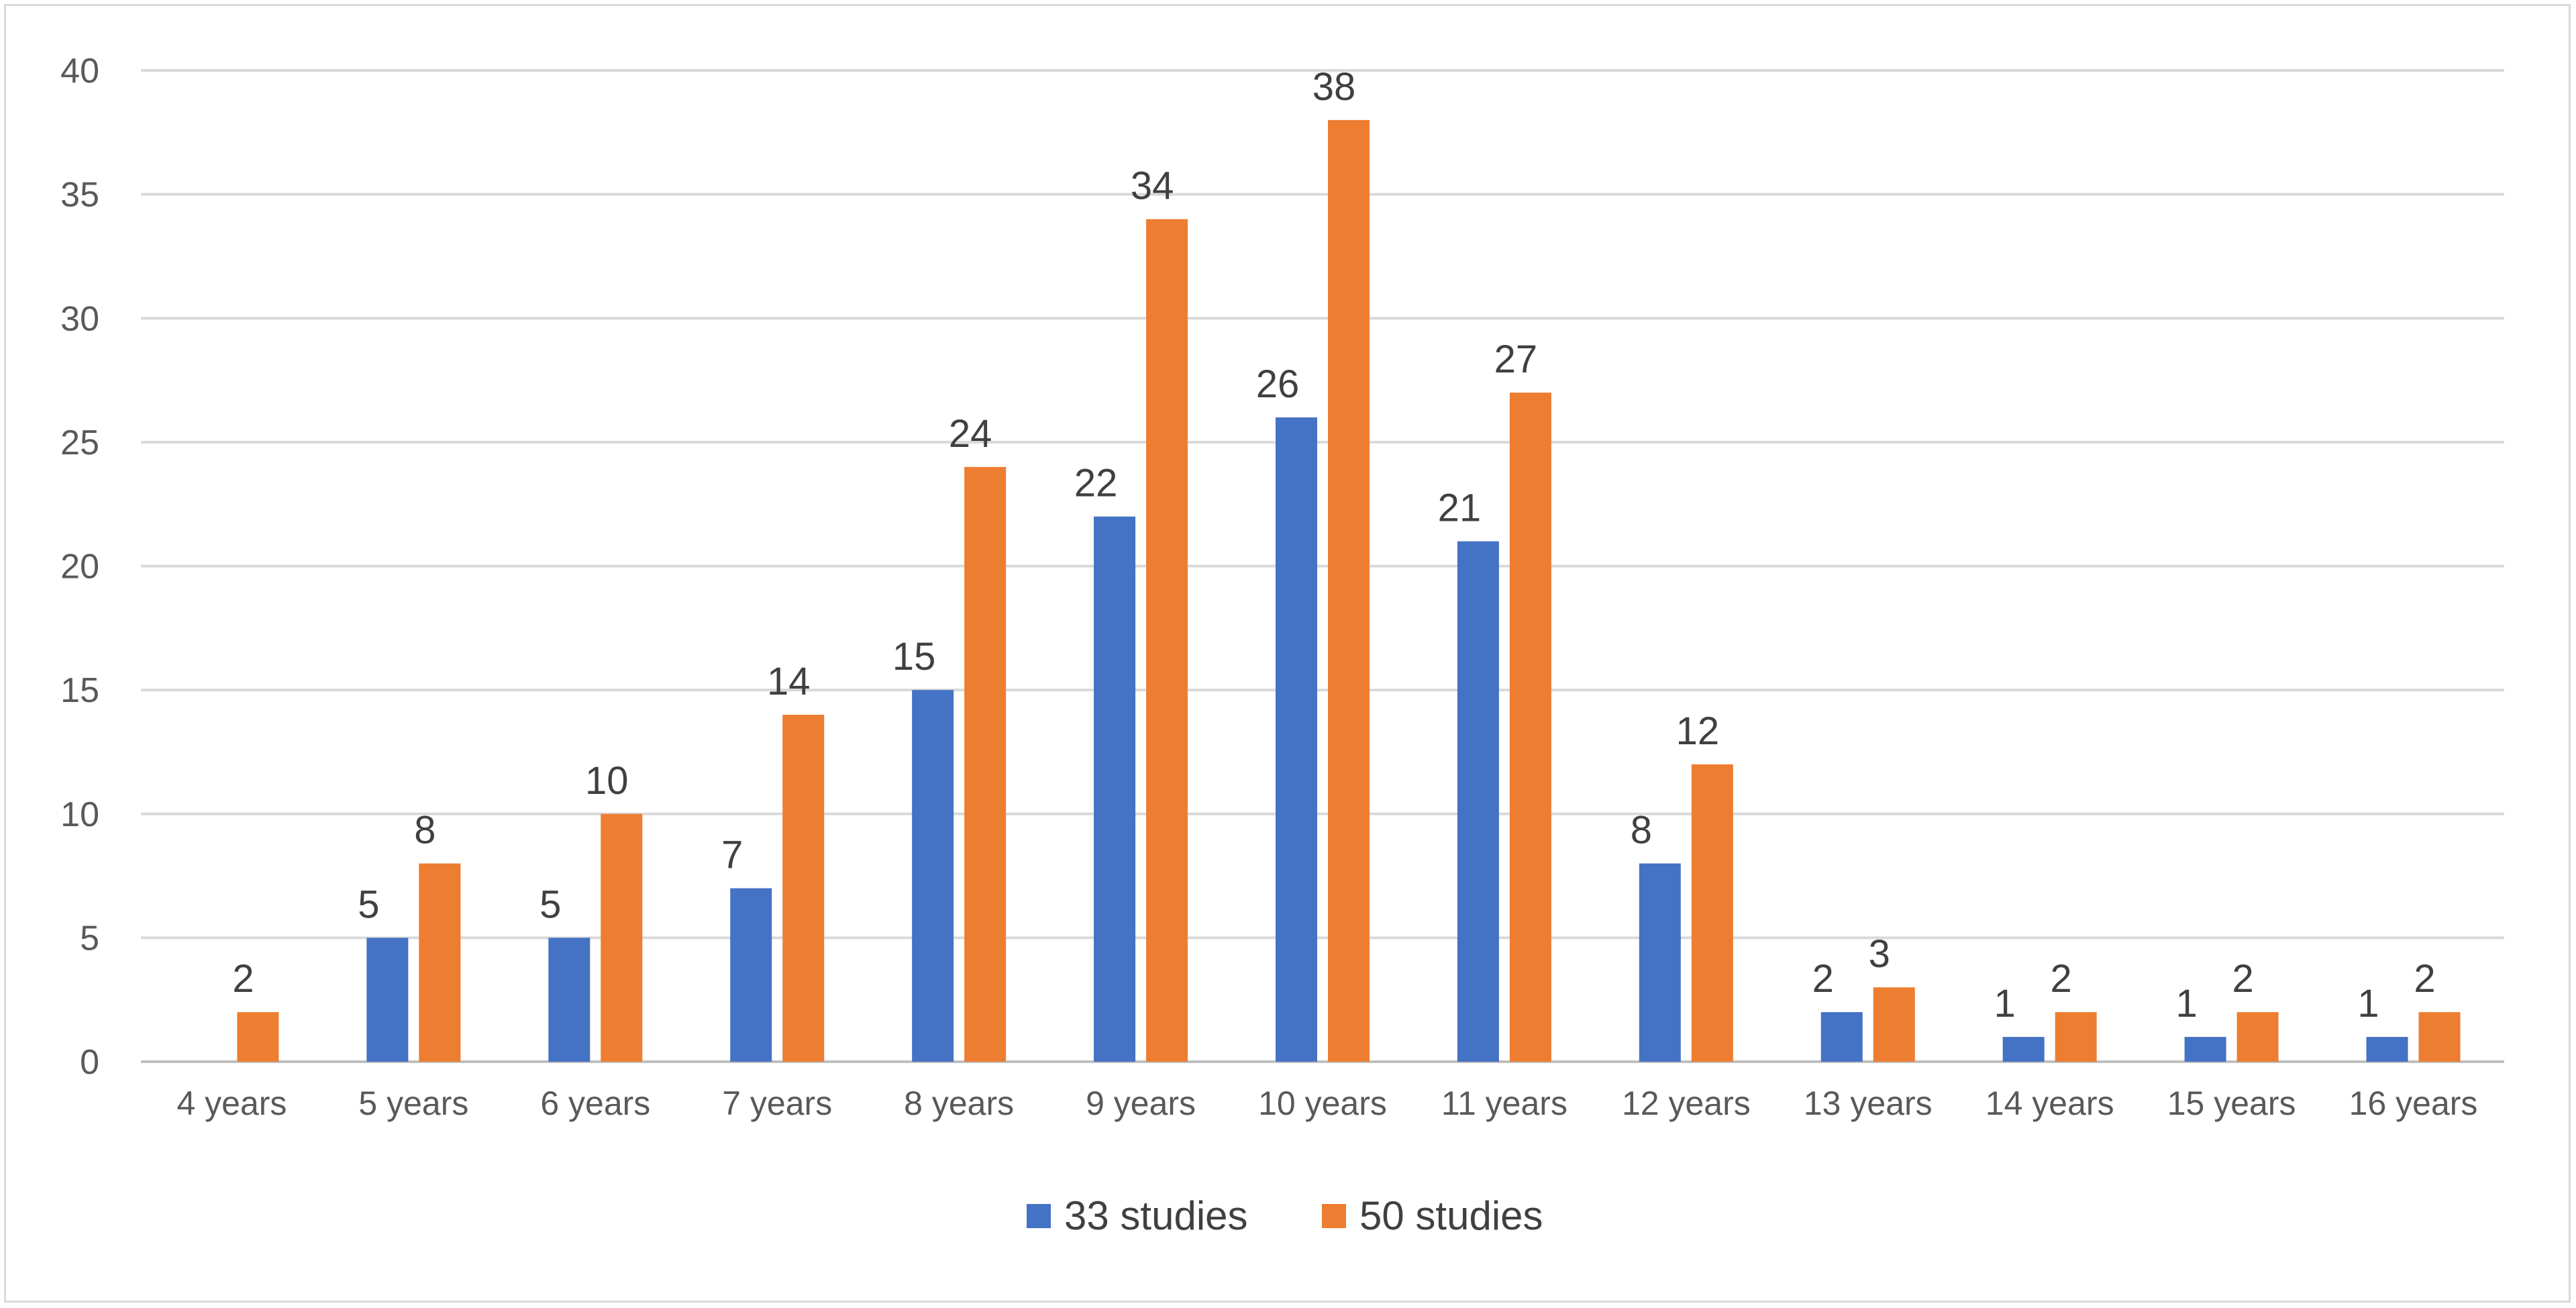 This screenshot has width=2576, height=1308. What do you see at coordinates (1334, 87) in the screenshot?
I see `data-label: 38` at bounding box center [1334, 87].